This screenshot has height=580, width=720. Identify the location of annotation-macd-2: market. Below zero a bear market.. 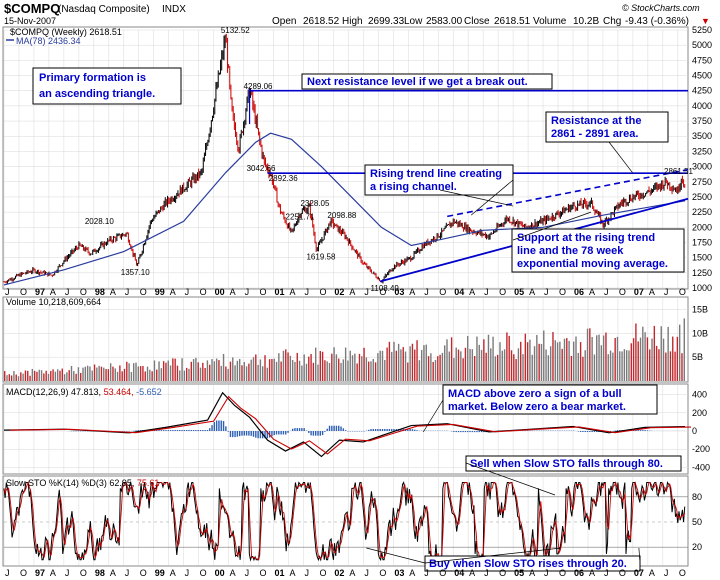
(537, 407).